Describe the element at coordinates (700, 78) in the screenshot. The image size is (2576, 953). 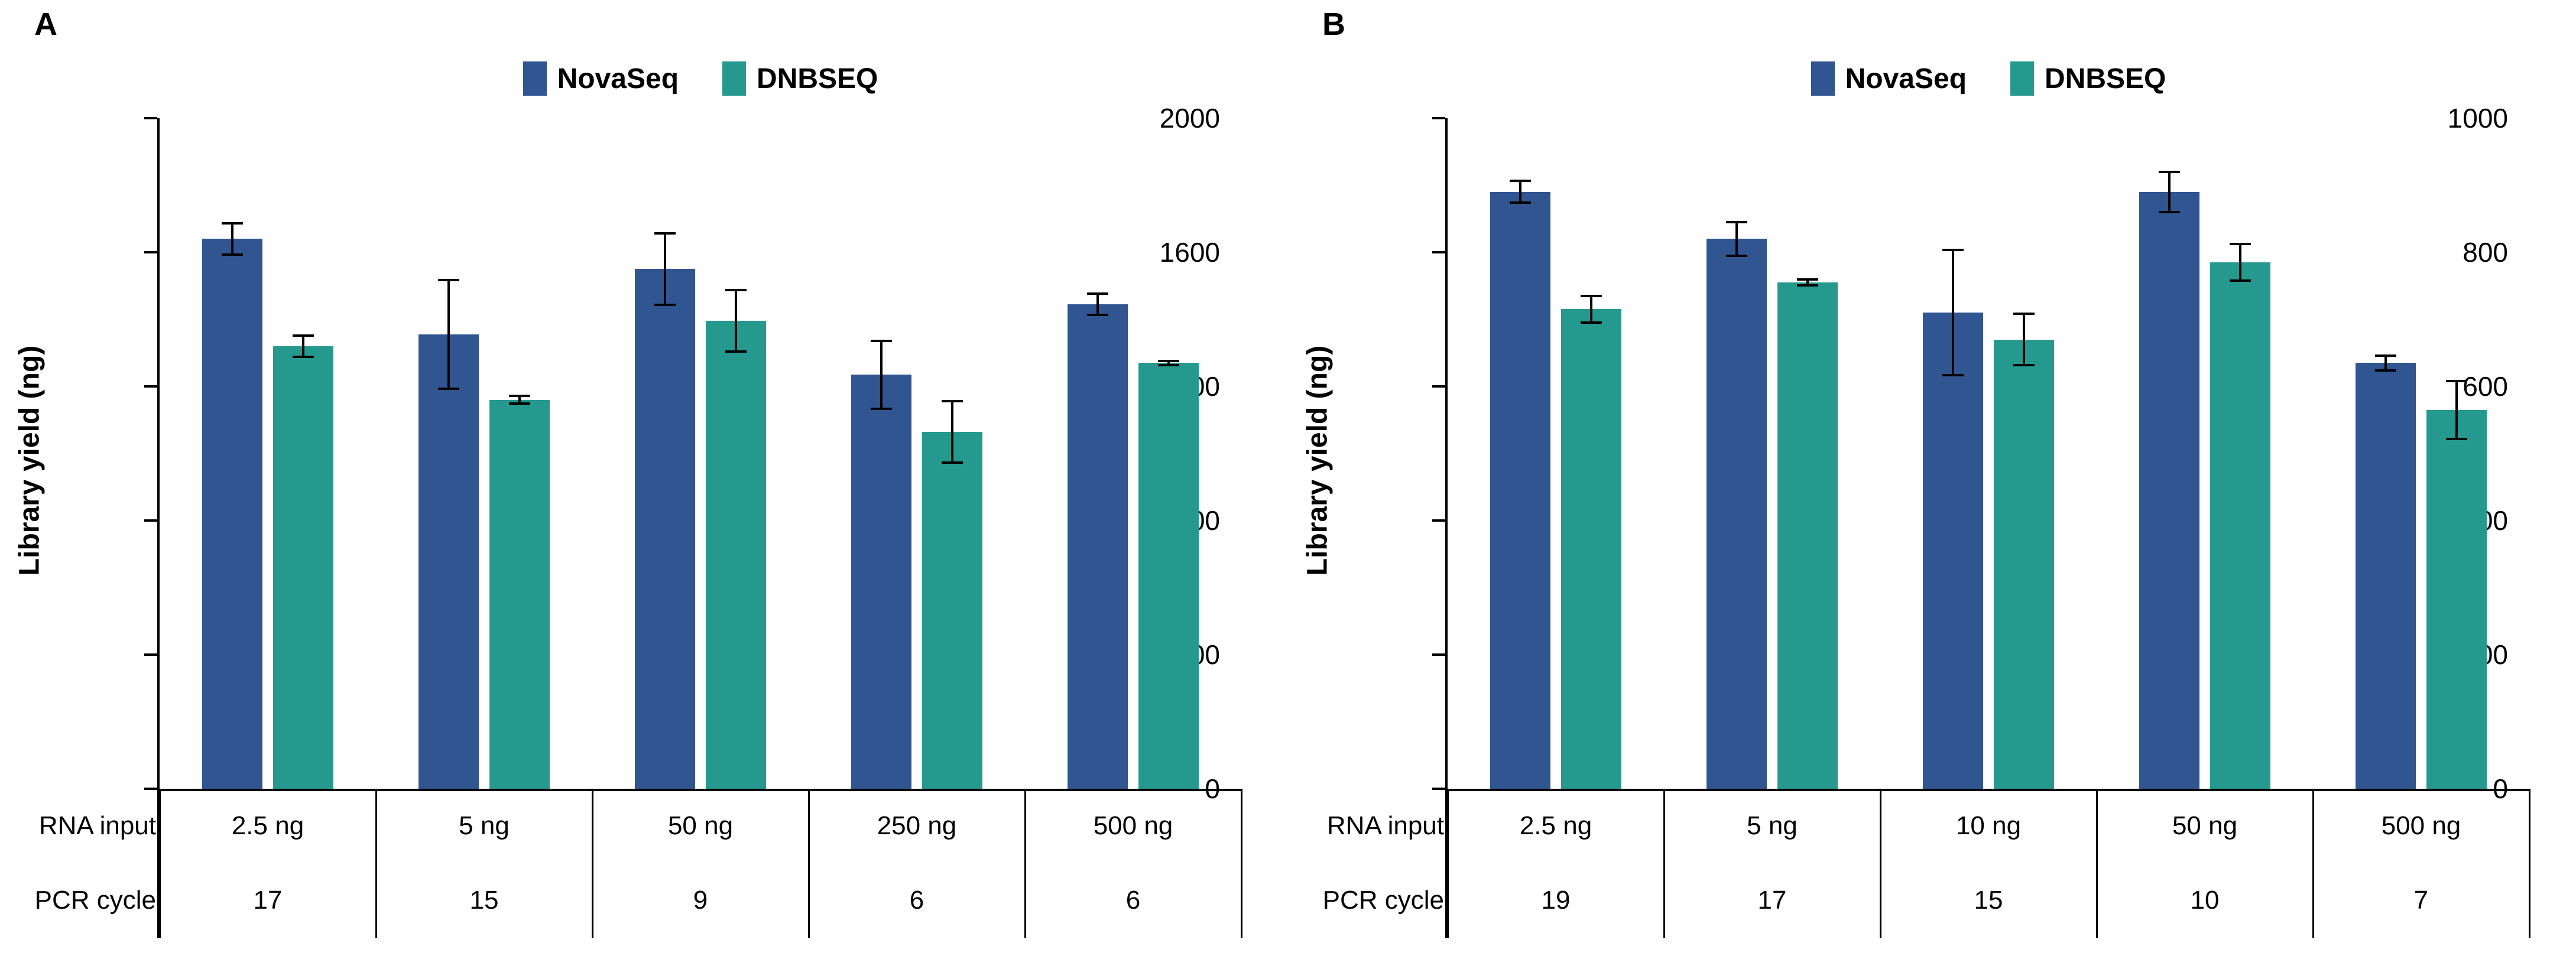
I see `legend-a: NovaSeq DNBSEQ` at that location.